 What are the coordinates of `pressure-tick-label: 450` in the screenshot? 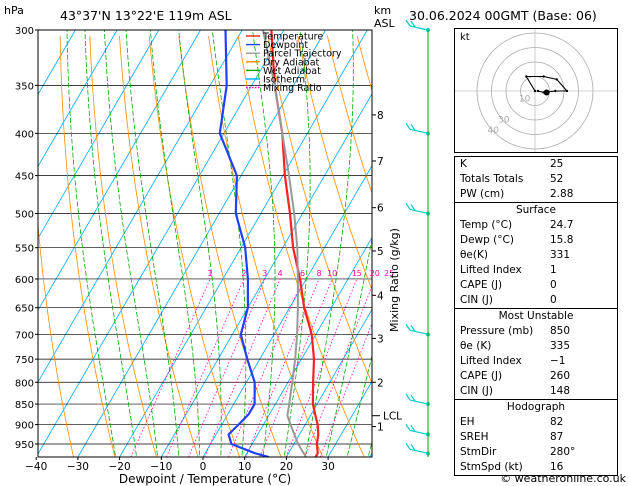 It's located at (24, 177).